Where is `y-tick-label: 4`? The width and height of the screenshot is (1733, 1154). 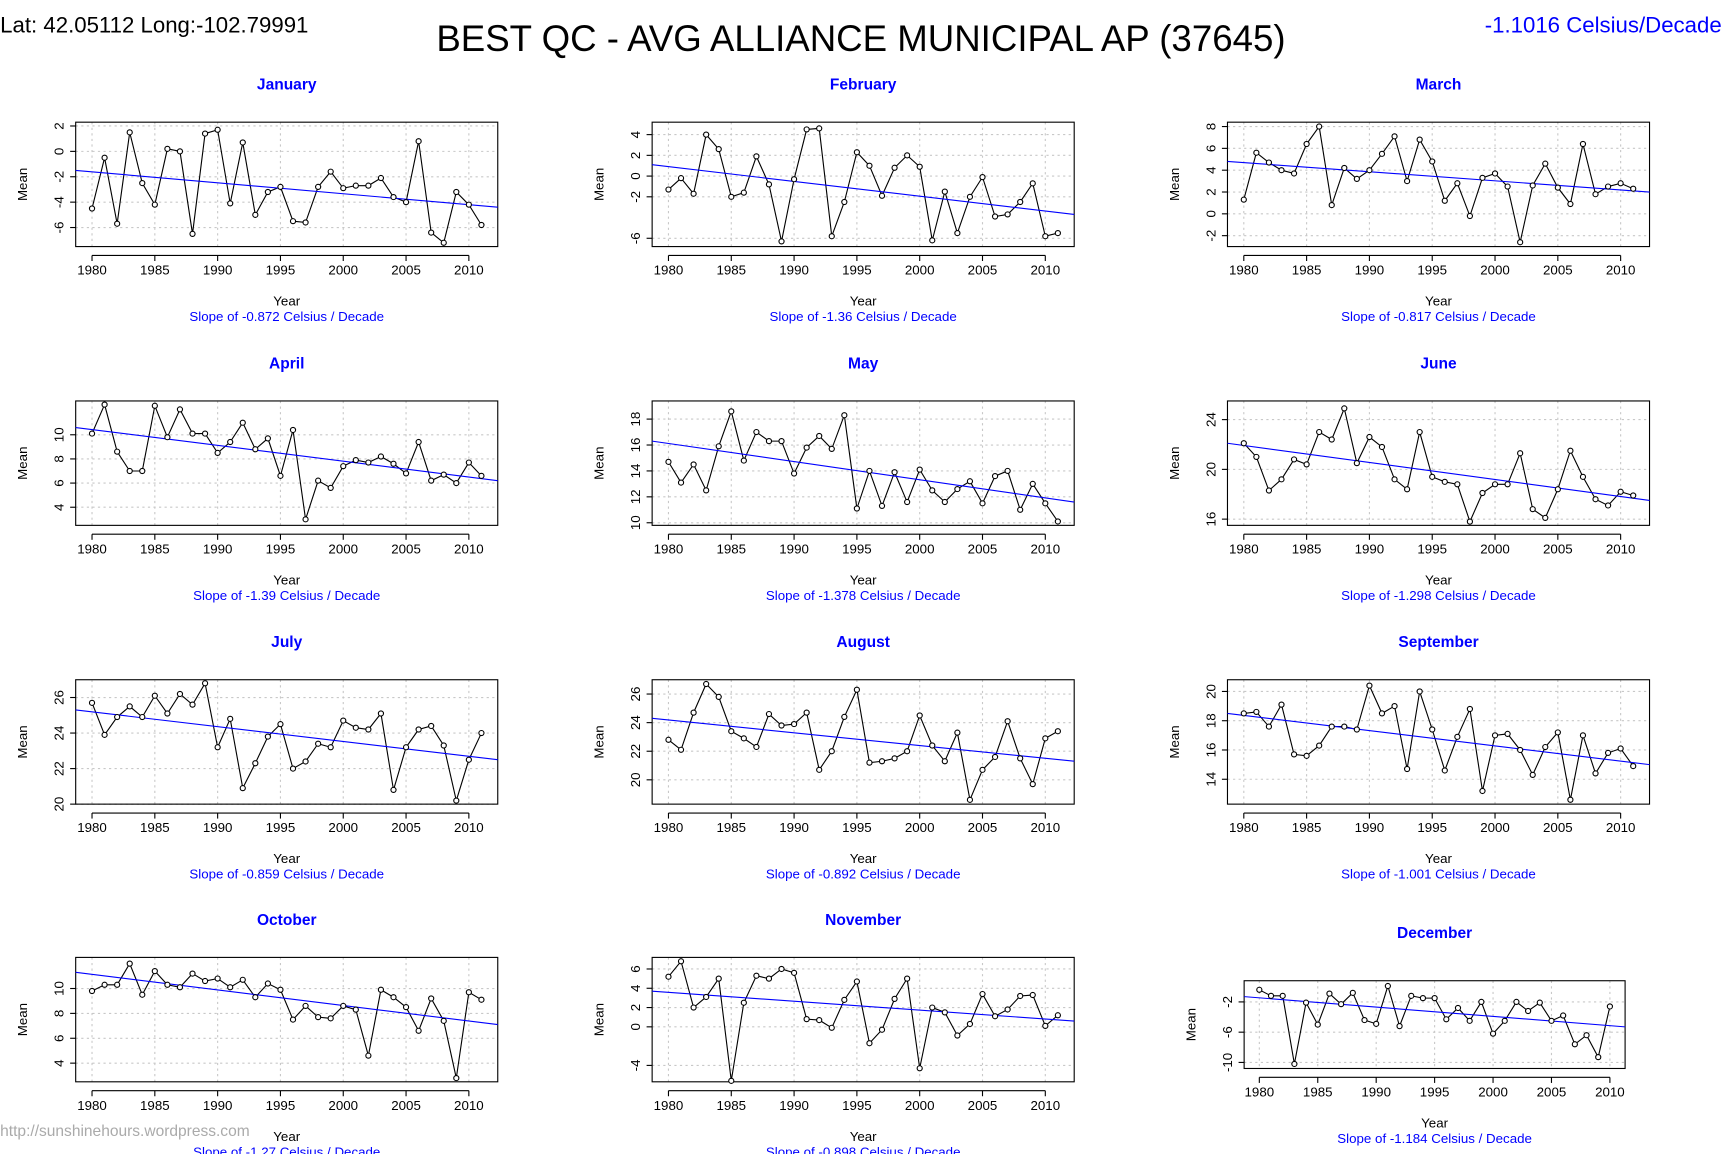
y-tick-label: 4 is located at coordinates (59, 1063).